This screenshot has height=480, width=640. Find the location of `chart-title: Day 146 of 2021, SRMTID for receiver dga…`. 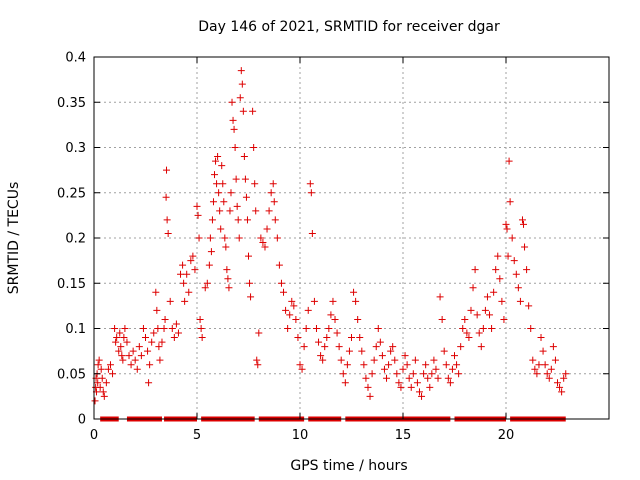

chart-title: Day 146 of 2021, SRMTID for receiver dga… is located at coordinates (349, 27).